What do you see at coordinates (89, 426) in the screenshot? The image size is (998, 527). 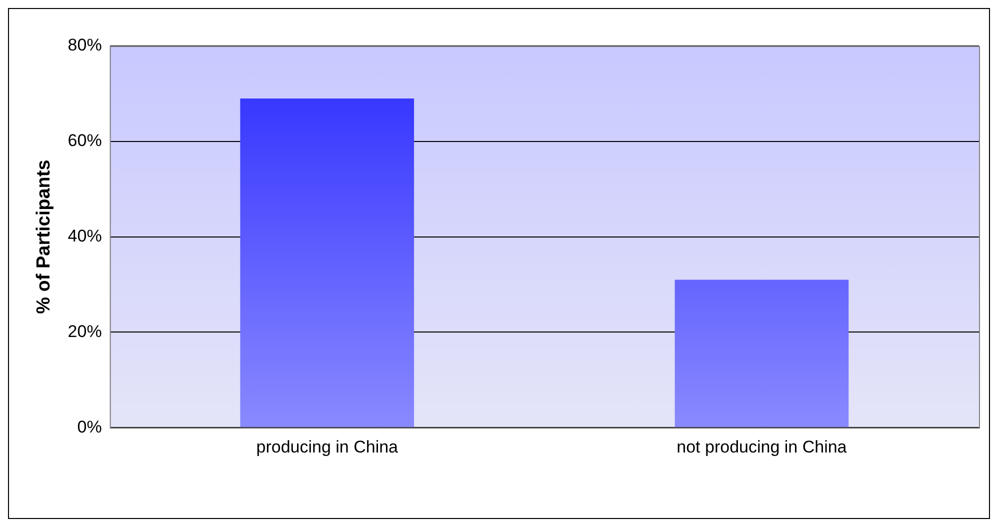 I see `y-tick-label: 0%` at bounding box center [89, 426].